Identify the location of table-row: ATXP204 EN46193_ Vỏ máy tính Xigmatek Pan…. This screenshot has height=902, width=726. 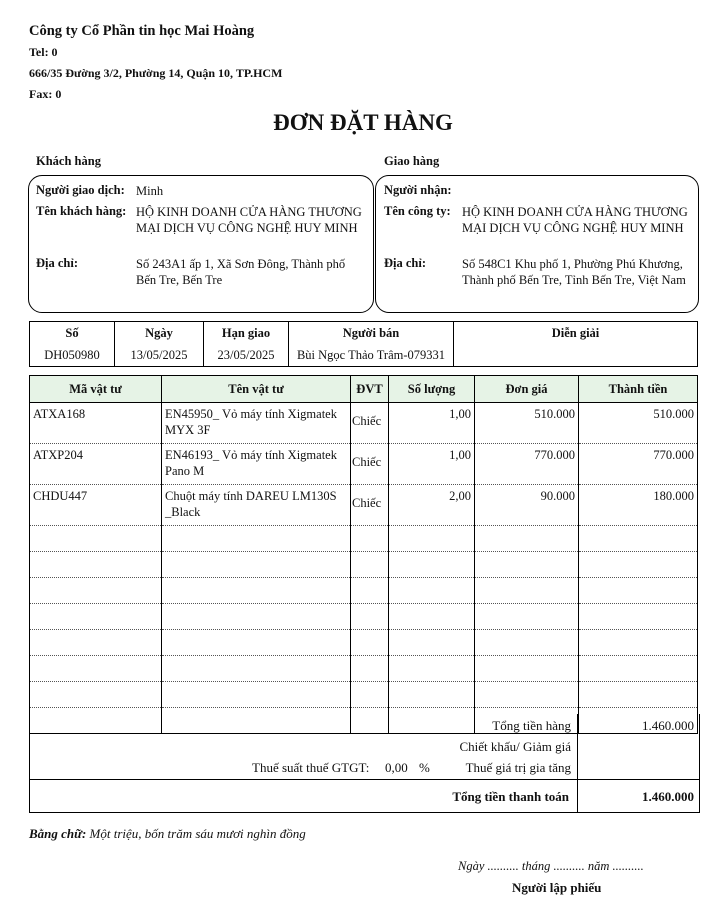
(363, 464).